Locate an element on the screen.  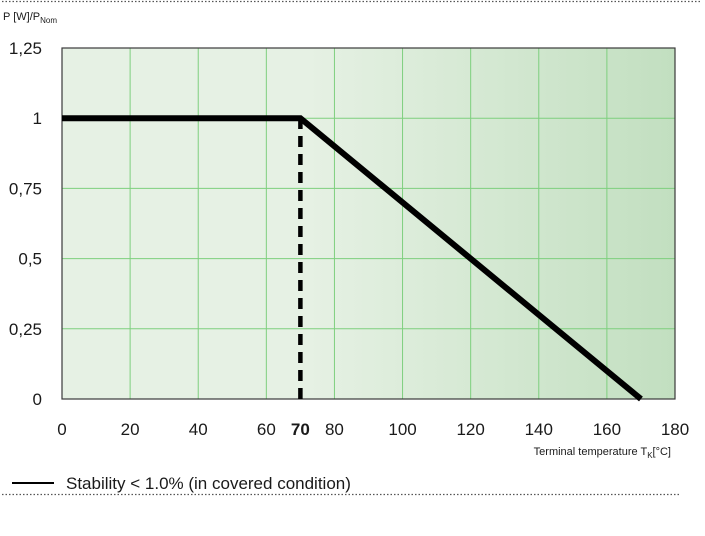
x-tick-label: 80 is located at coordinates (334, 429).